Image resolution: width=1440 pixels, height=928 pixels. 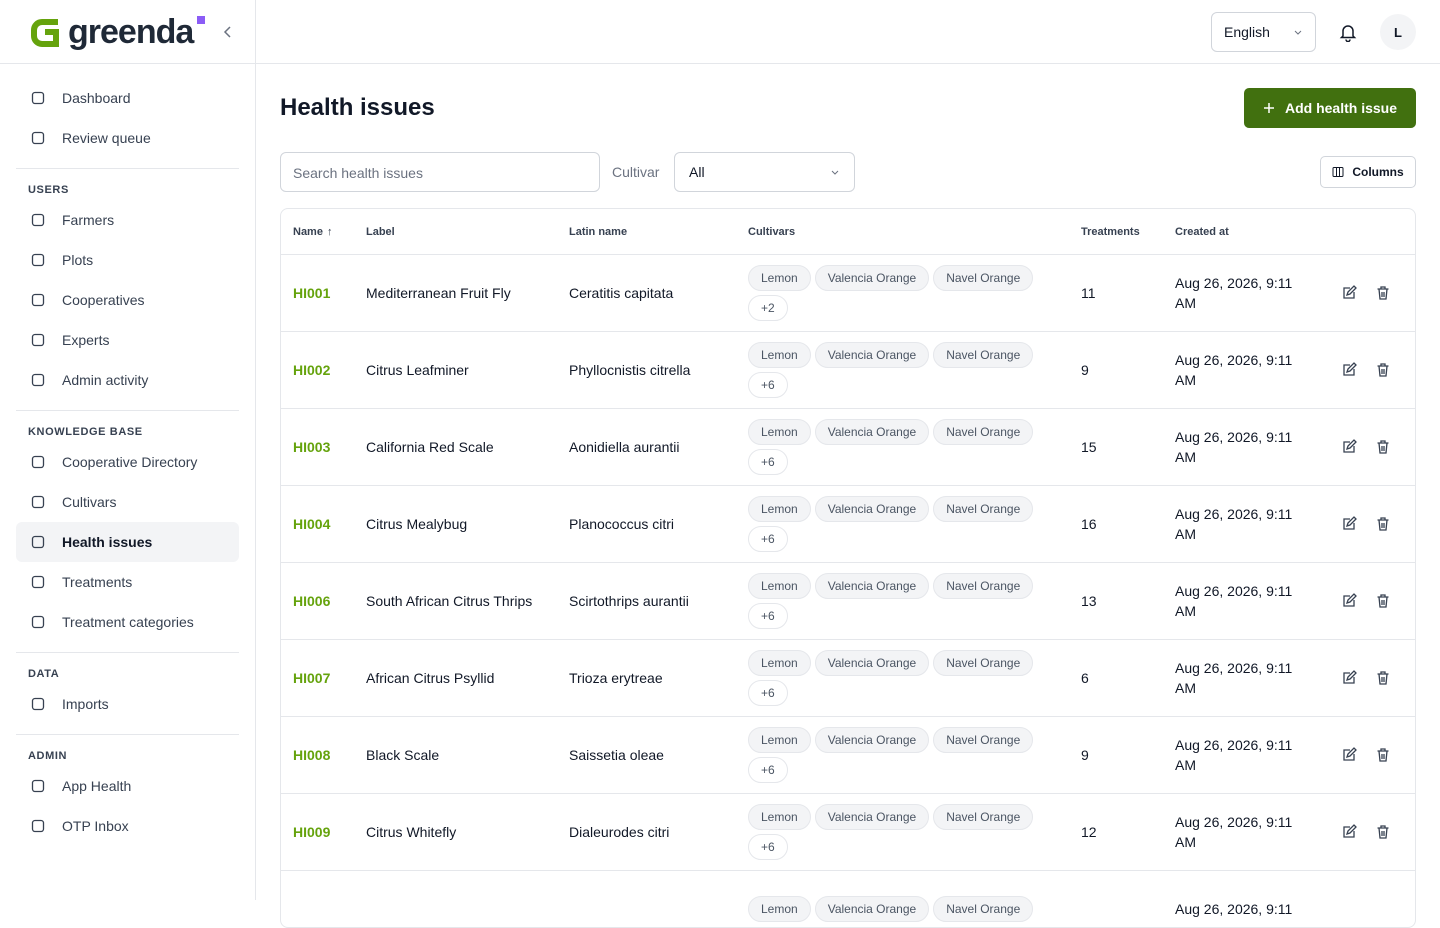 I want to click on name: HI009, so click(x=312, y=832).